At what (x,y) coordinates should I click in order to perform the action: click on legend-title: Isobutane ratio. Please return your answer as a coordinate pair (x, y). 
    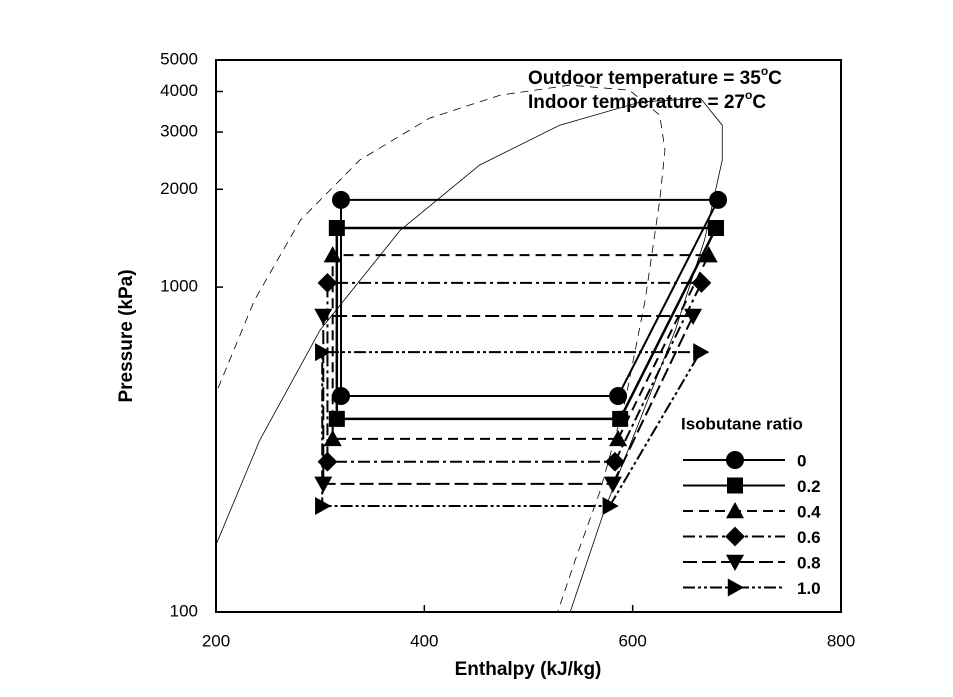
    Looking at the image, I should click on (742, 423).